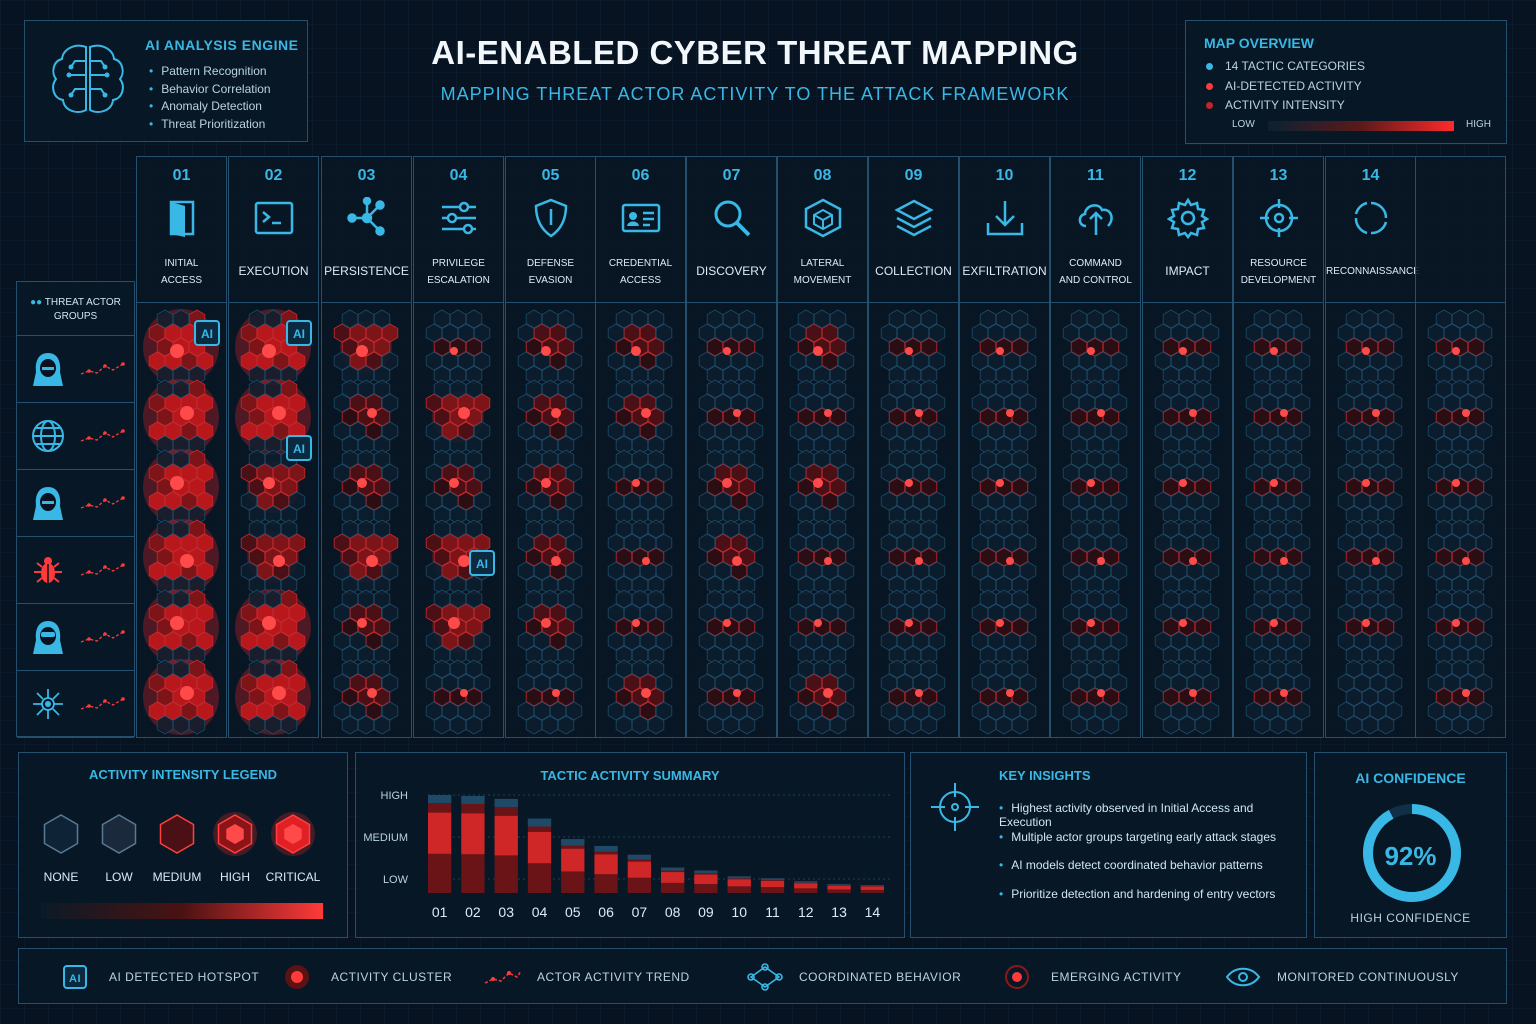 This screenshot has height=1024, width=1536. I want to click on tactic-header: 04 PRIVILEGE ESCALATION, so click(458, 230).